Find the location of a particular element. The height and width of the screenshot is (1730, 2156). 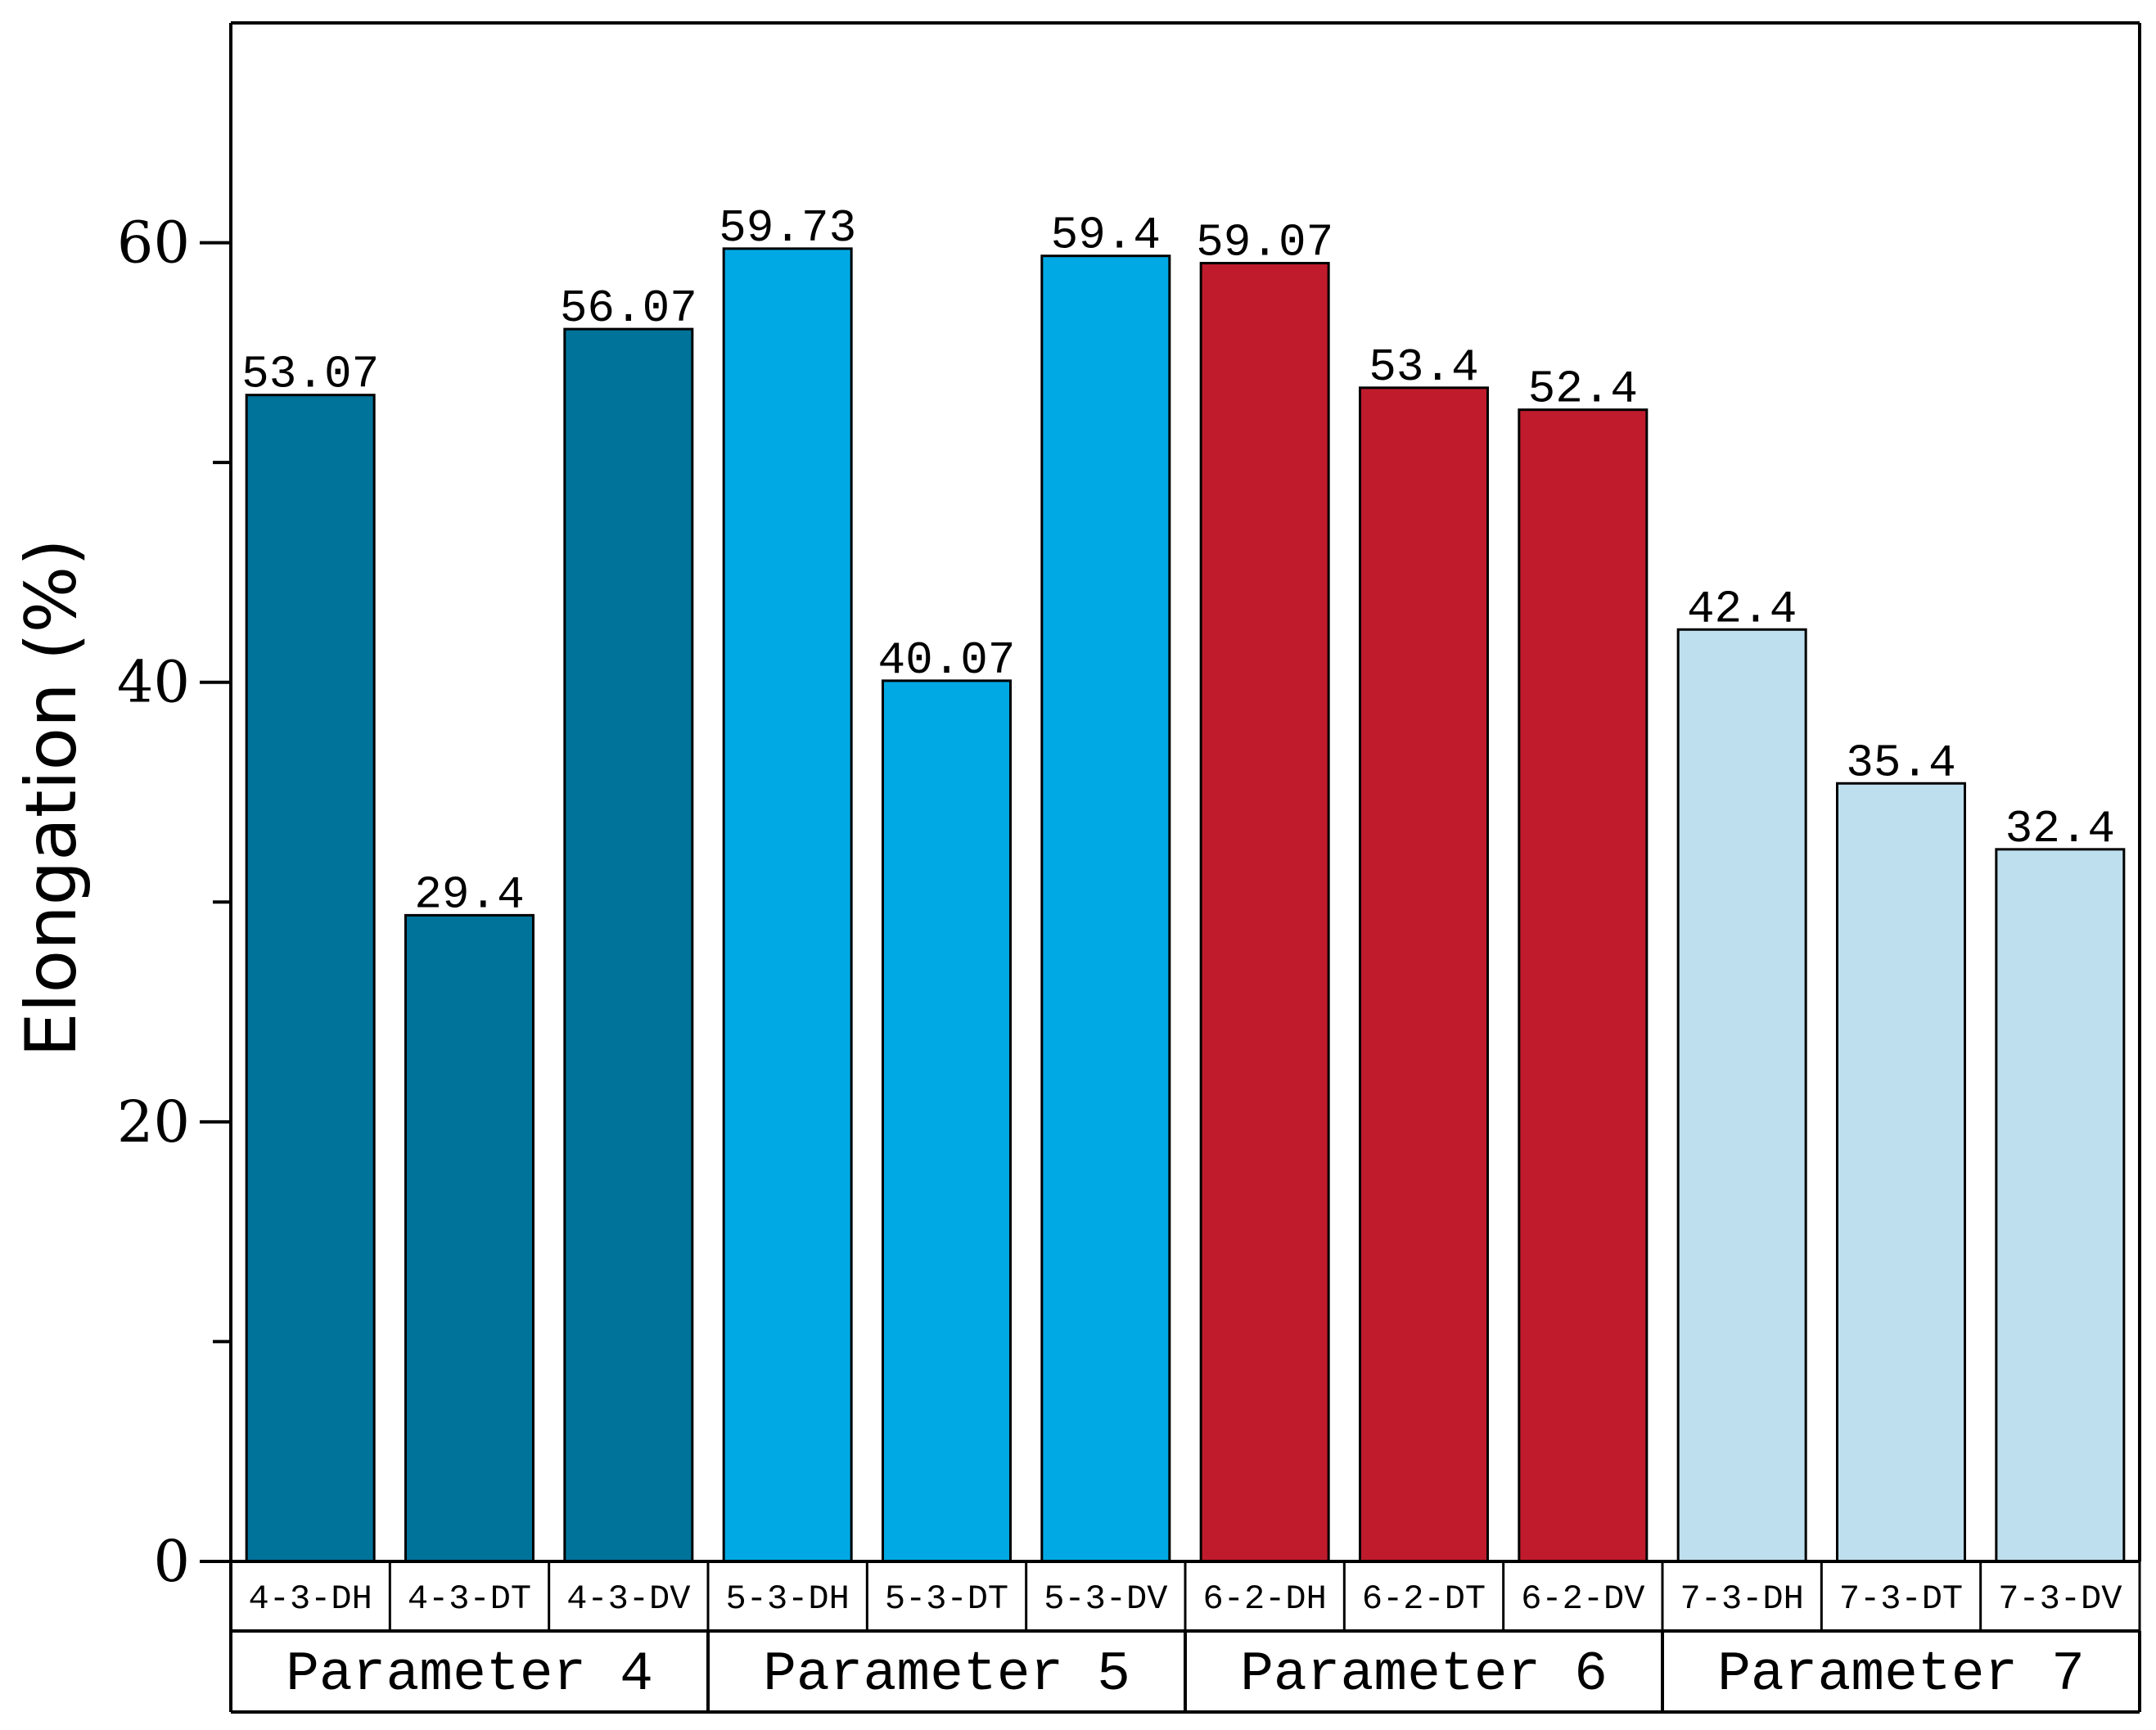

value-label-6-2-dt: 53.4 is located at coordinates (1423, 367).